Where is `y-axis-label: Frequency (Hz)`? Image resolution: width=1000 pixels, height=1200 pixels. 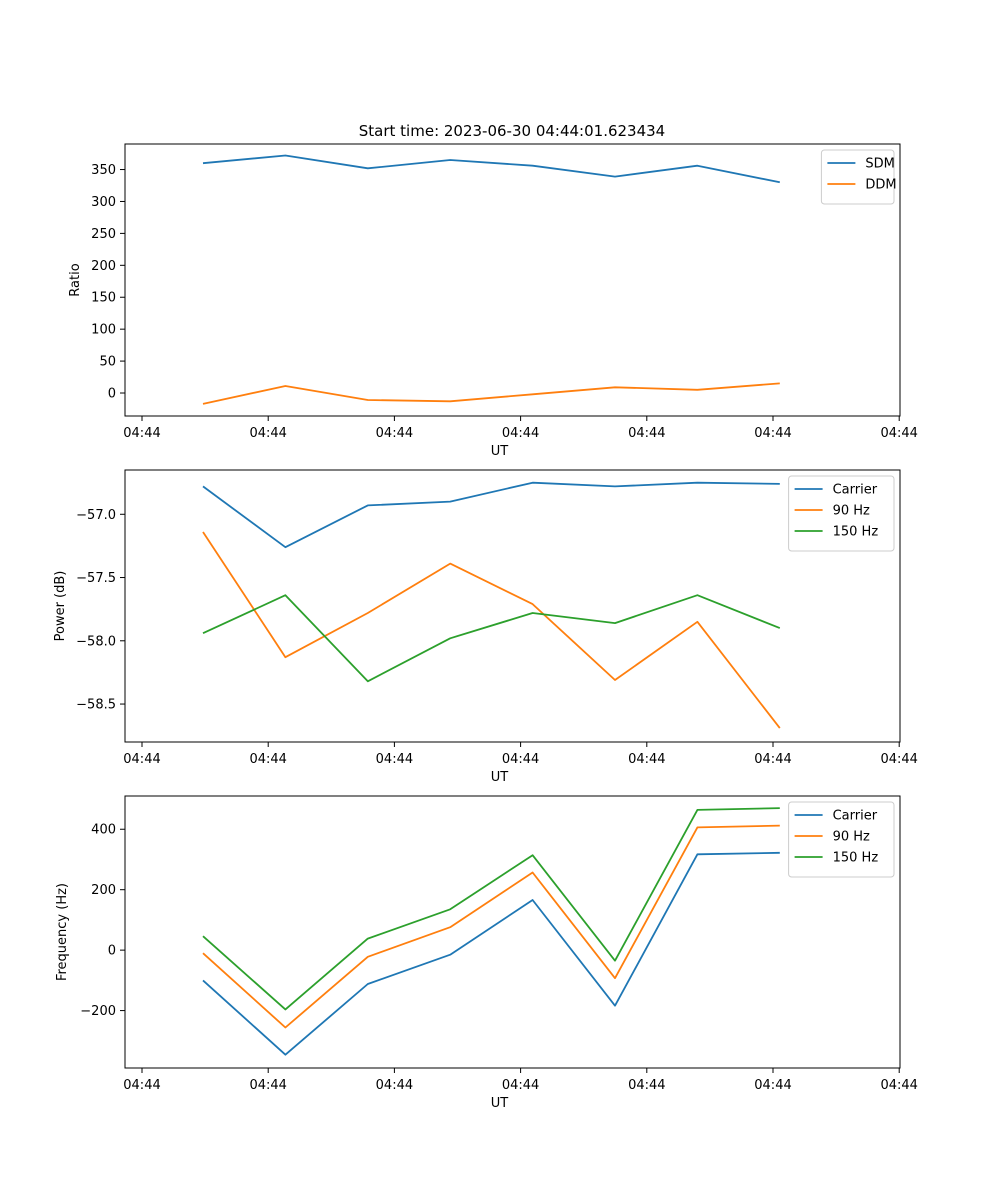
y-axis-label: Frequency (Hz) is located at coordinates (62, 932).